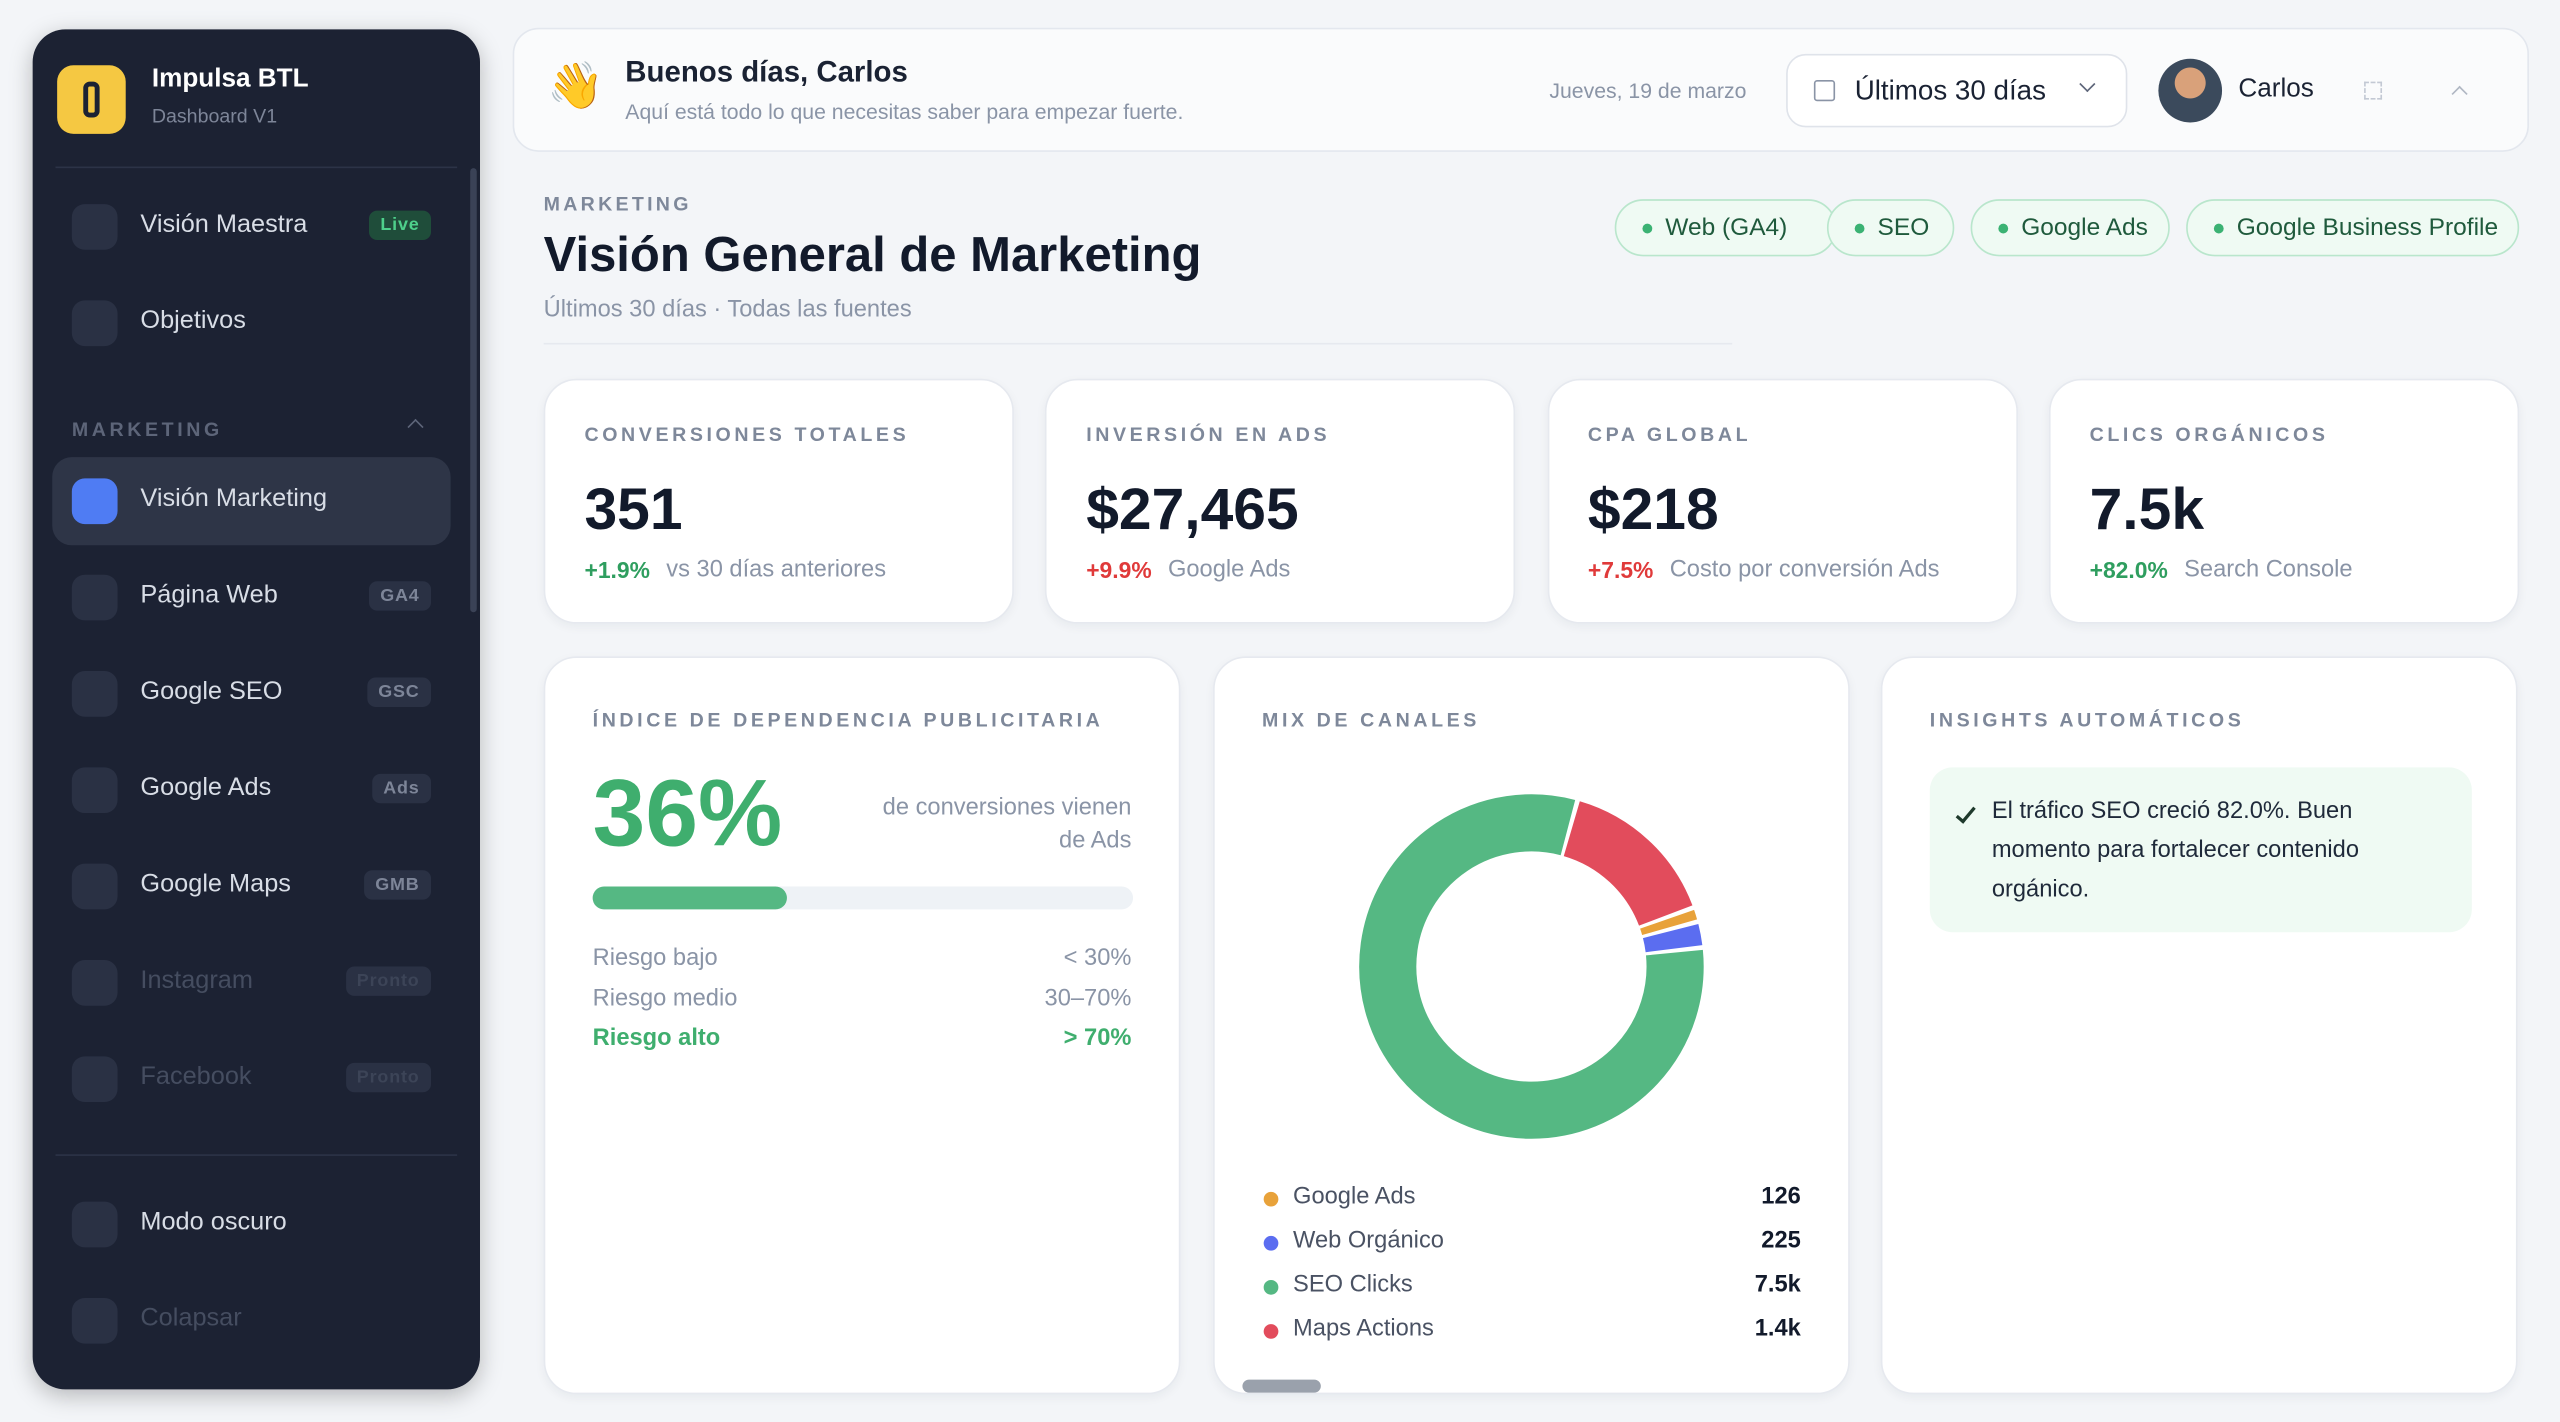 The width and height of the screenshot is (2560, 1422). I want to click on nav-item: Visión Maestra Live, so click(251, 227).